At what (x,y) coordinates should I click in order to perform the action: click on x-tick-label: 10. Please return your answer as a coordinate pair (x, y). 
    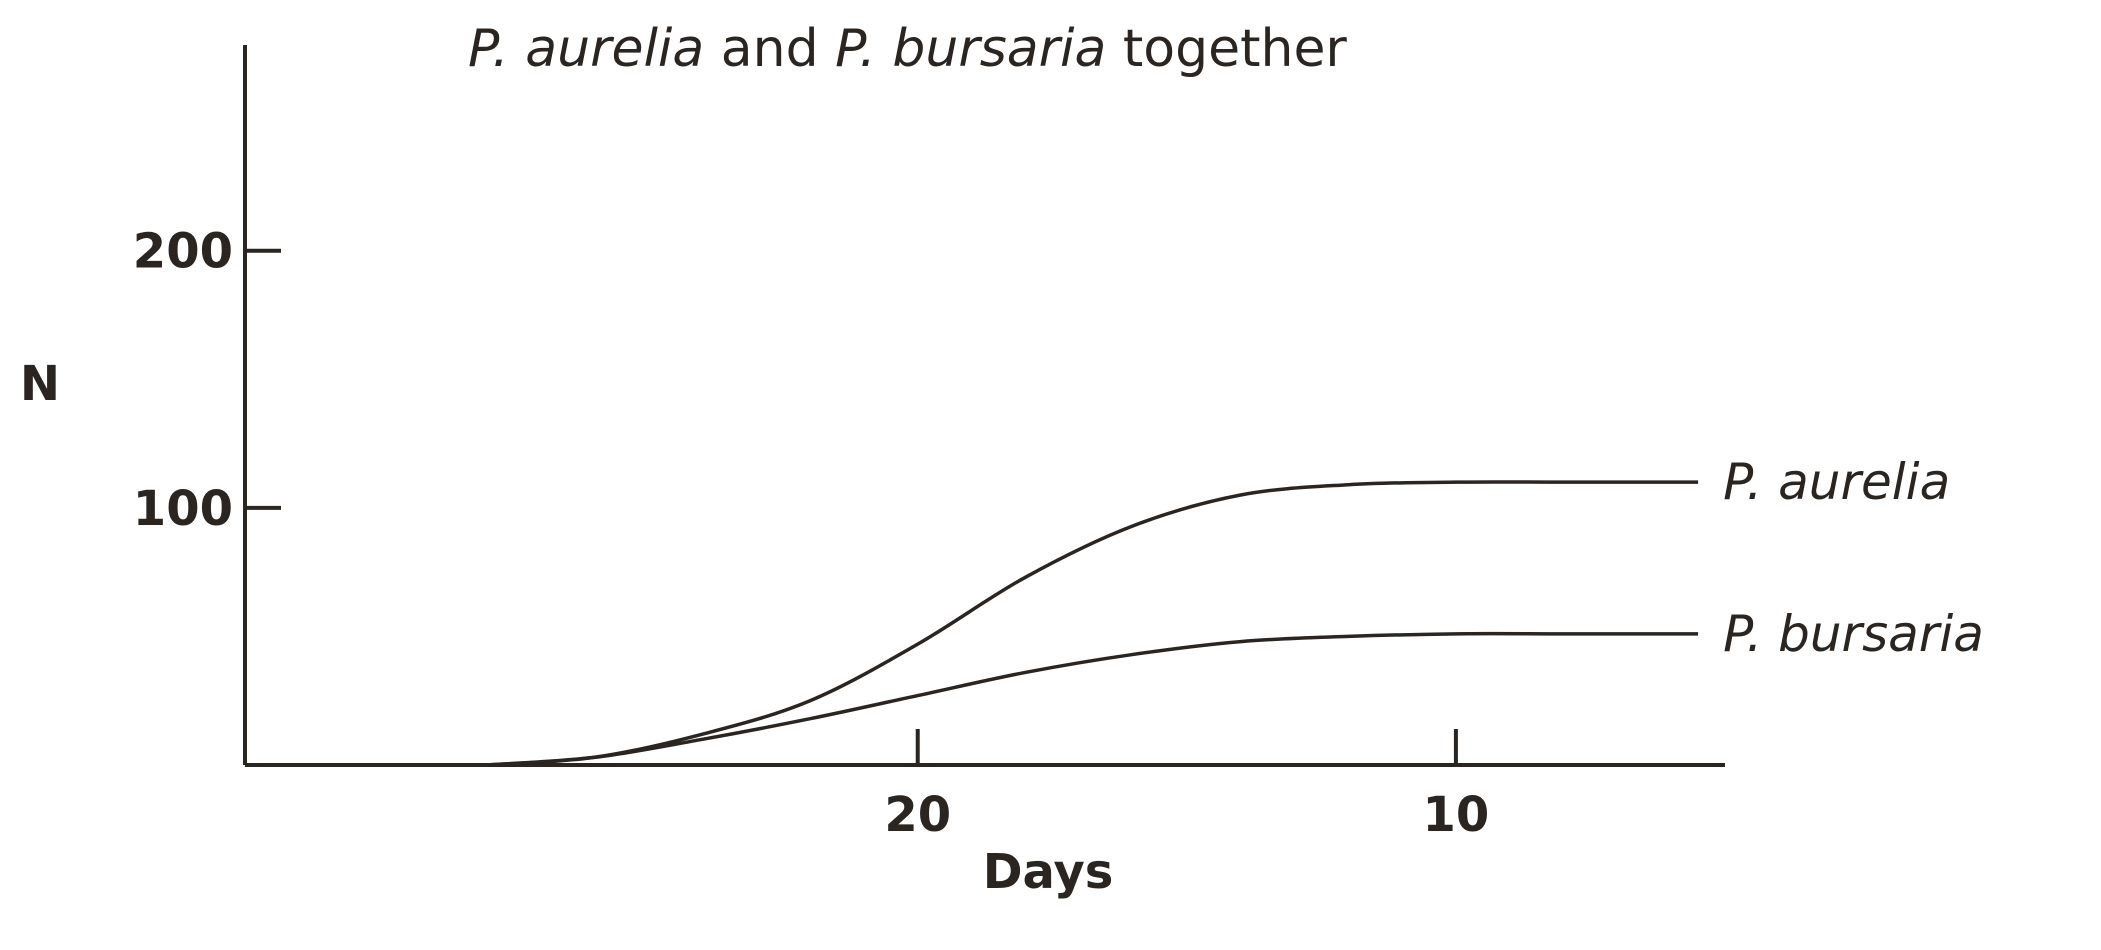
    Looking at the image, I should click on (1456, 815).